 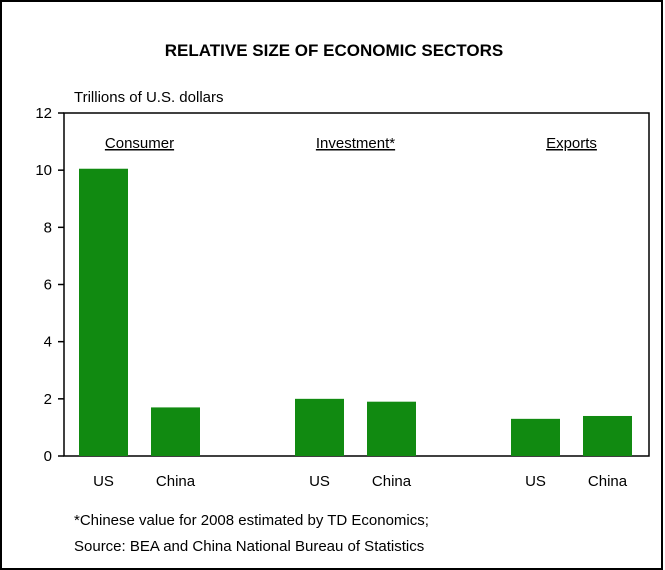 What do you see at coordinates (48, 227) in the screenshot?
I see `y-tick-label: 8` at bounding box center [48, 227].